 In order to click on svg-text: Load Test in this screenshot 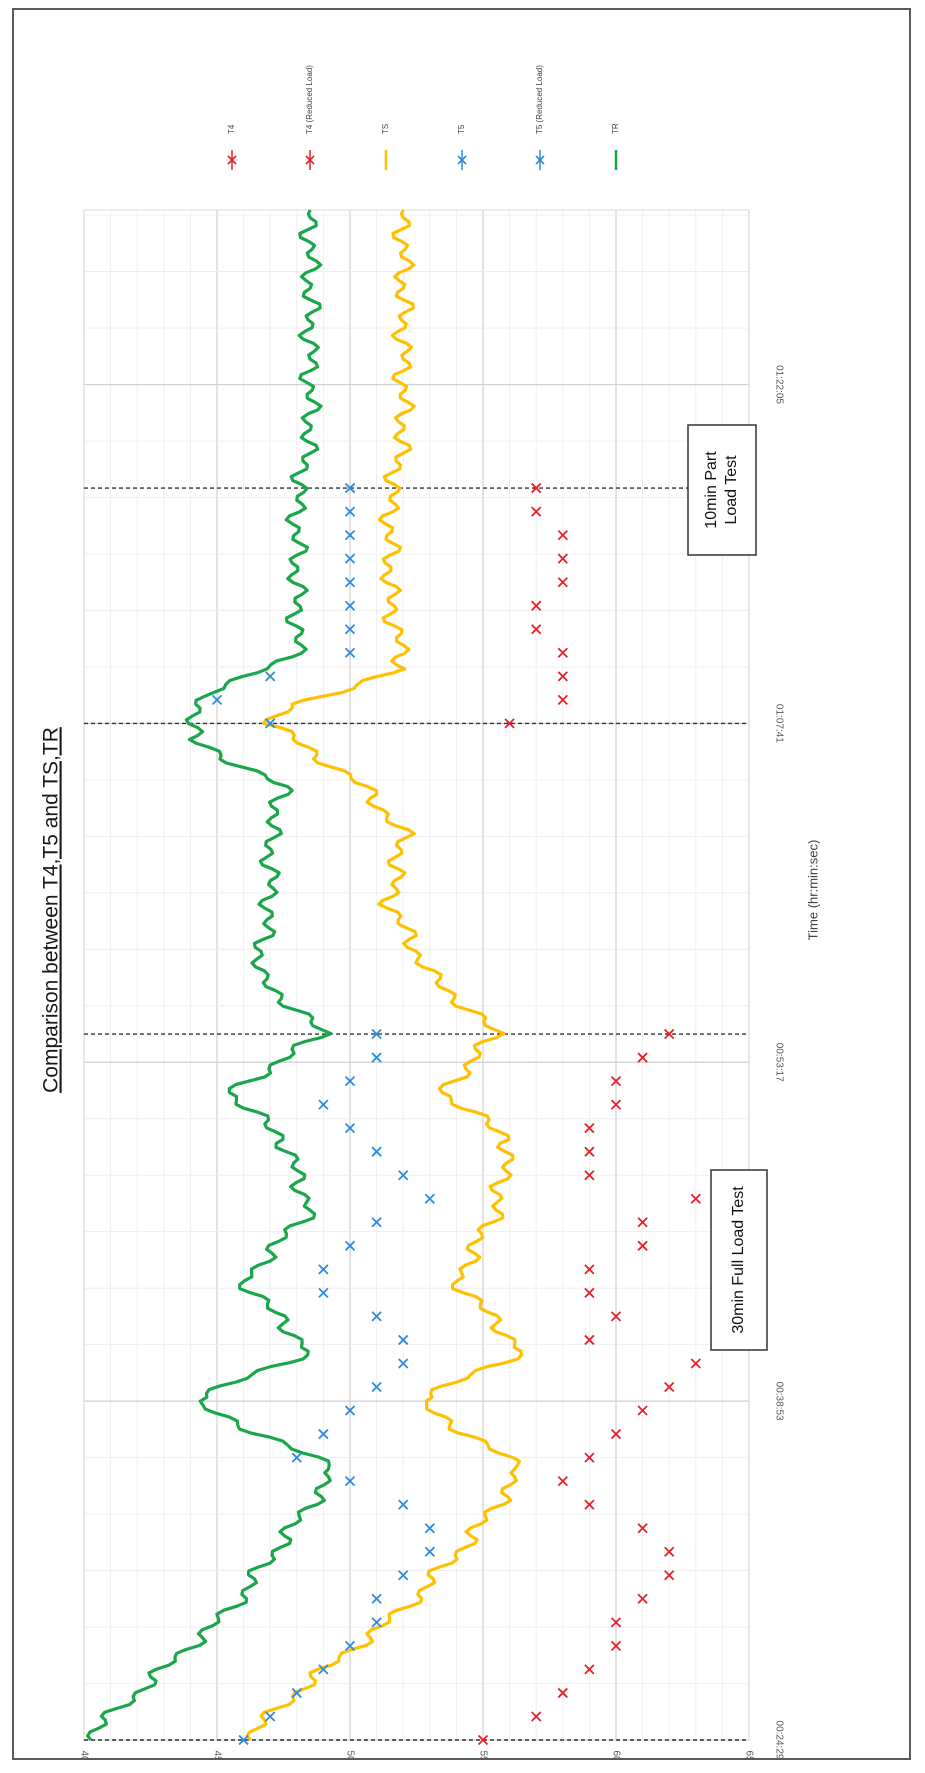, I will do `click(731, 490)`.